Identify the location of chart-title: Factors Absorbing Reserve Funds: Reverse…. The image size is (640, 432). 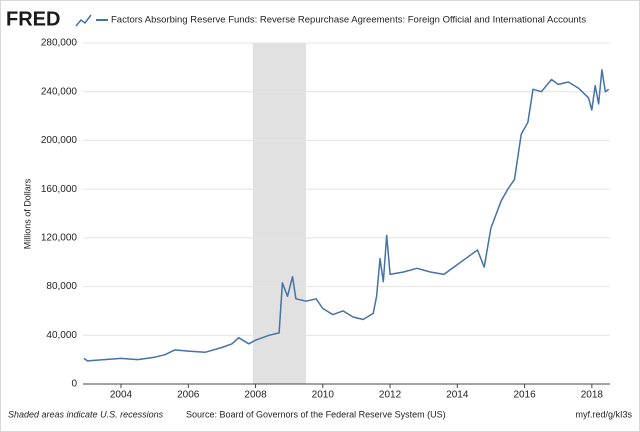
(348, 20).